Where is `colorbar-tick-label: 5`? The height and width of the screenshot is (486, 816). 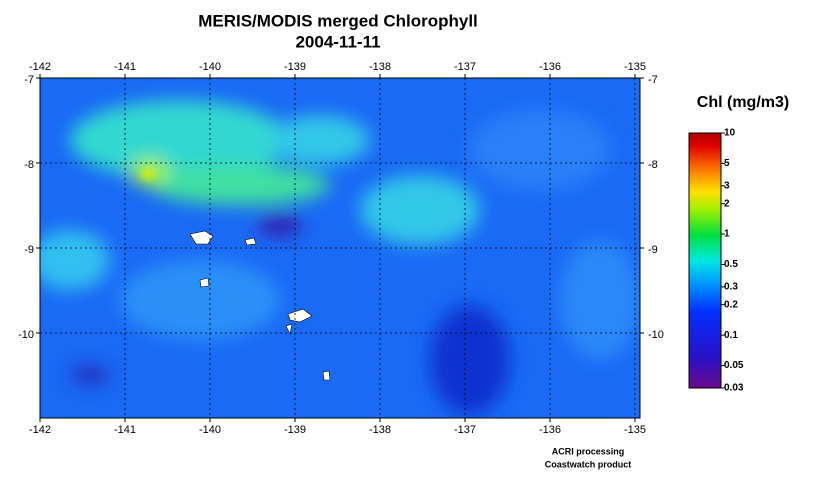
colorbar-tick-label: 5 is located at coordinates (727, 163).